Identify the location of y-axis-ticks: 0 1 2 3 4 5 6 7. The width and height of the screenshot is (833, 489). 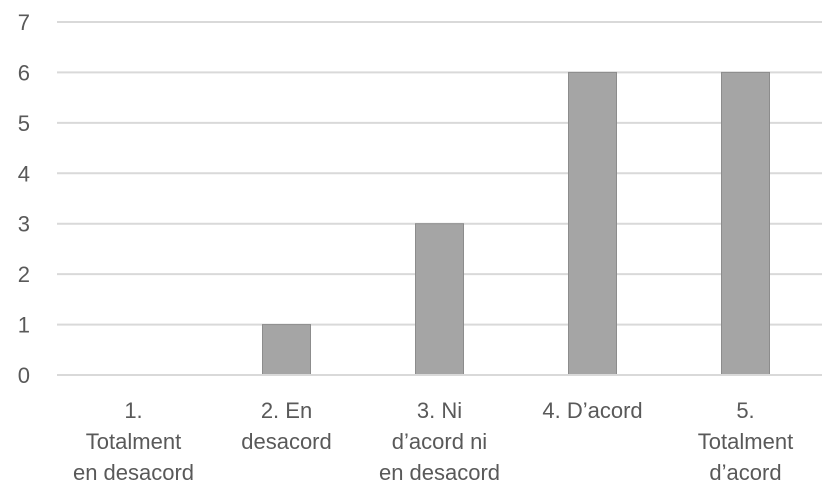
(24, 199).